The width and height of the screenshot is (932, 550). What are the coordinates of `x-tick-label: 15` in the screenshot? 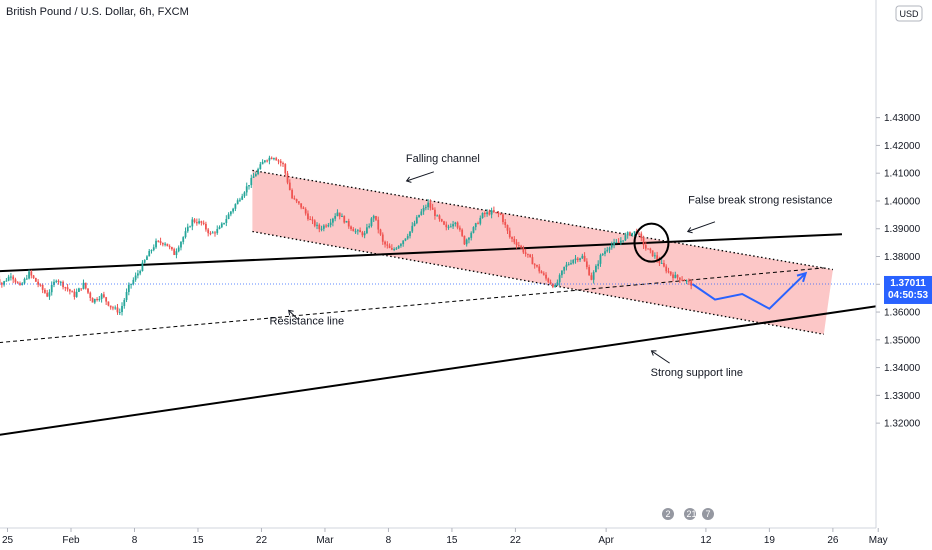 It's located at (198, 540).